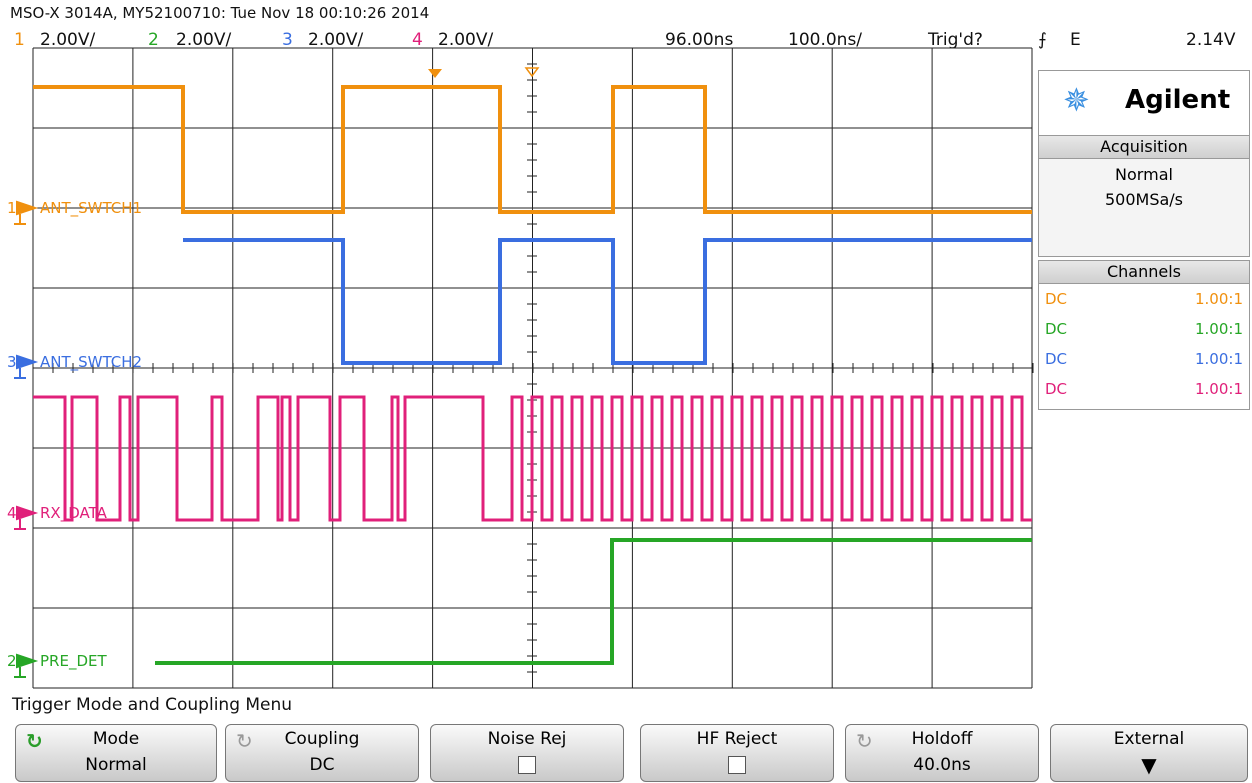  What do you see at coordinates (527, 739) in the screenshot?
I see `softkey-label: Noise Rej` at bounding box center [527, 739].